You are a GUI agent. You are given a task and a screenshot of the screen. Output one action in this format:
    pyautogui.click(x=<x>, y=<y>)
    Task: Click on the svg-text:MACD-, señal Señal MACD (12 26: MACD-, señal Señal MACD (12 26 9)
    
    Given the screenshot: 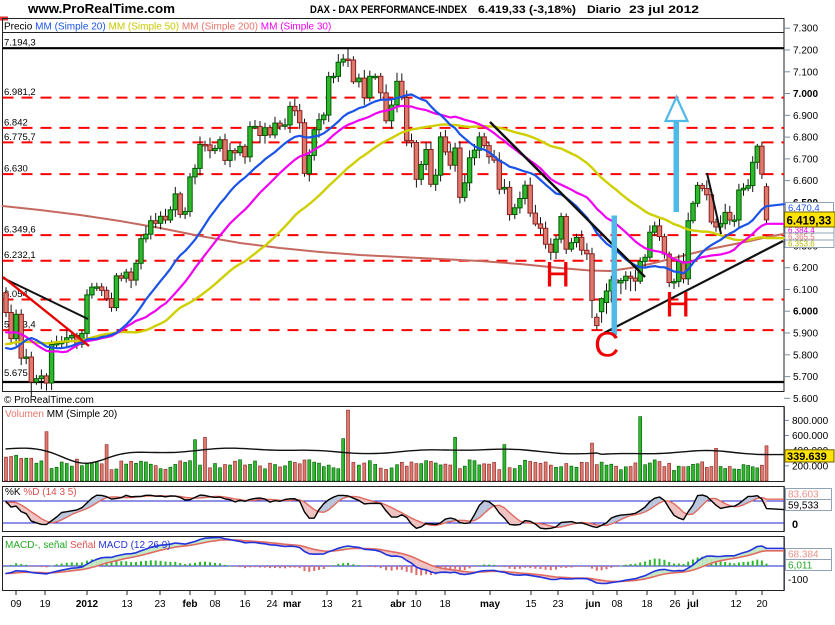 What is the action you would take?
    pyautogui.click(x=88, y=545)
    